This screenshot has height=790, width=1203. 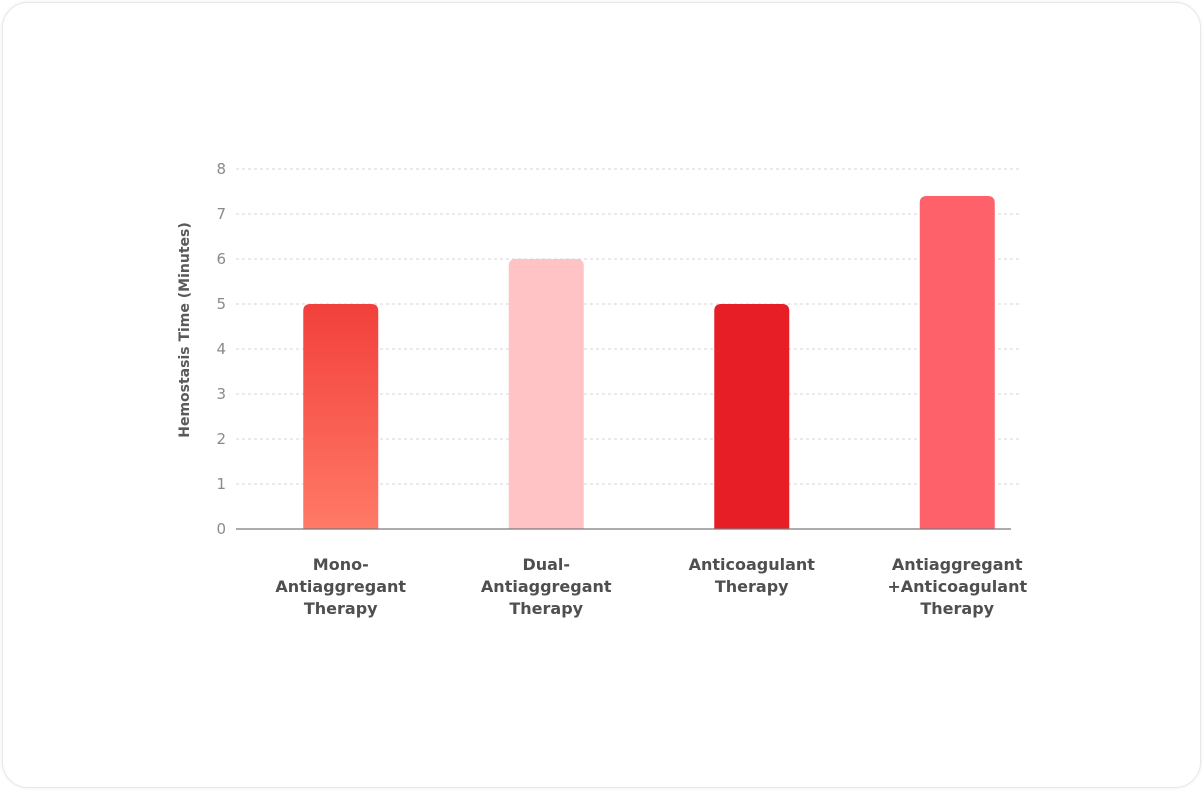 I want to click on x-category-label: Anticoagulant Therapy, so click(x=752, y=575).